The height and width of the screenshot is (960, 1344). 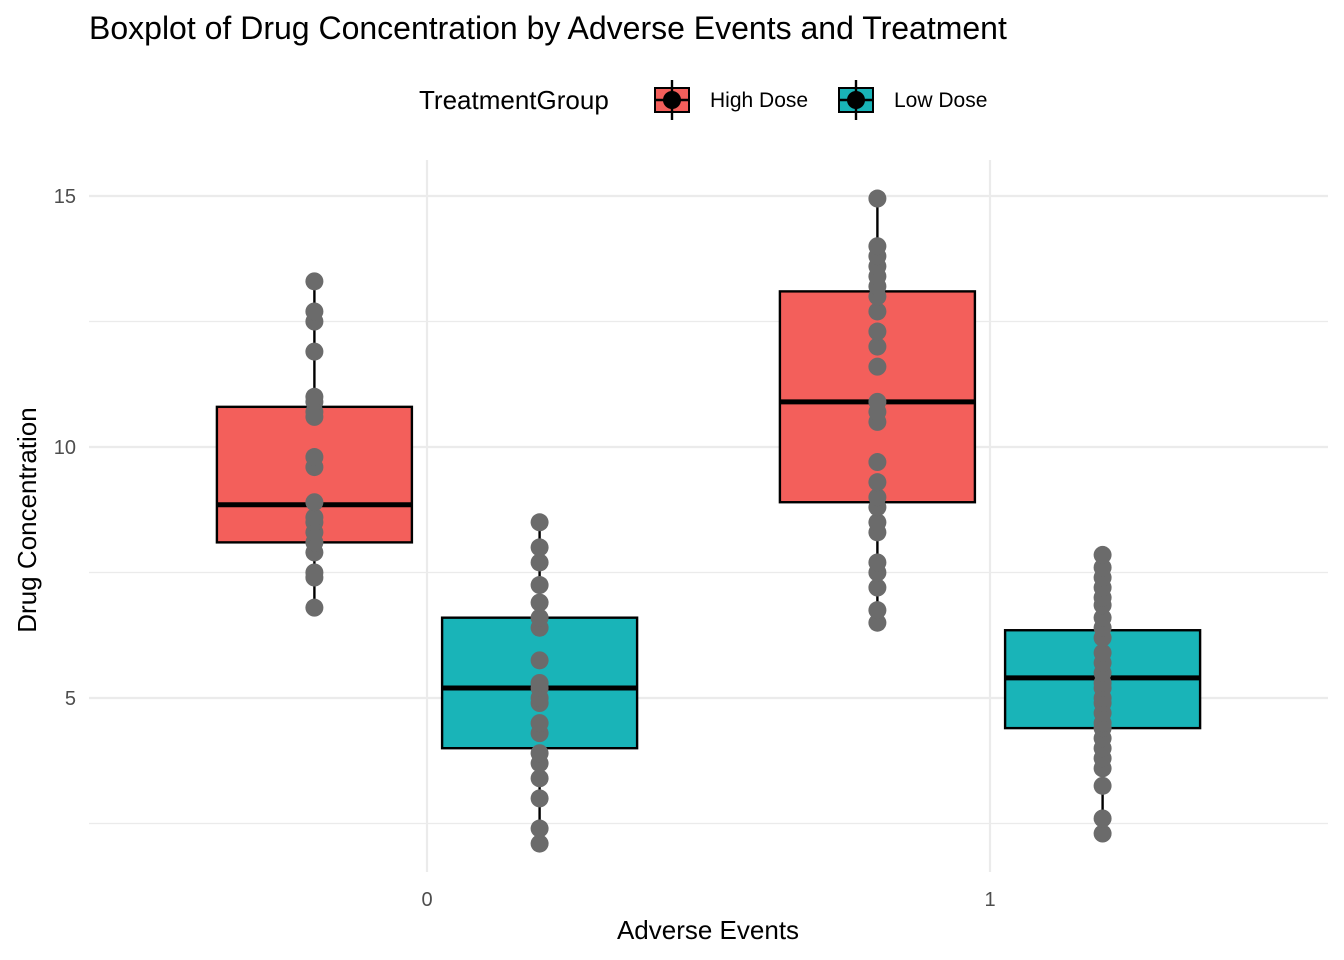 I want to click on legend-entry-high-dose: High Dose, so click(x=731, y=100).